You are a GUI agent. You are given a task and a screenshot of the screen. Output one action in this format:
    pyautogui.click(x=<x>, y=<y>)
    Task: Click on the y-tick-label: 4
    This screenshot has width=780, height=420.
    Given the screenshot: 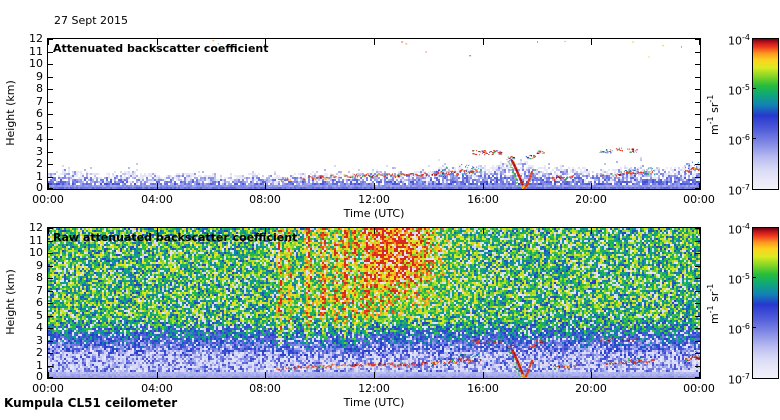 What is the action you would take?
    pyautogui.click(x=39, y=327)
    